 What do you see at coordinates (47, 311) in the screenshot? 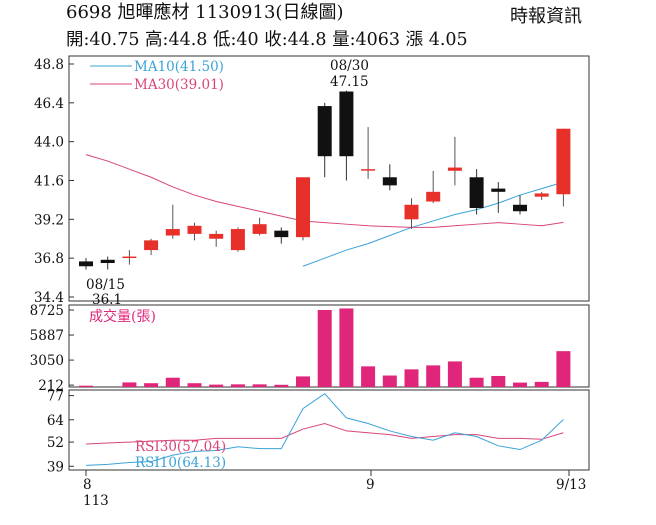
I see `volume-tick-label: 8725` at bounding box center [47, 311].